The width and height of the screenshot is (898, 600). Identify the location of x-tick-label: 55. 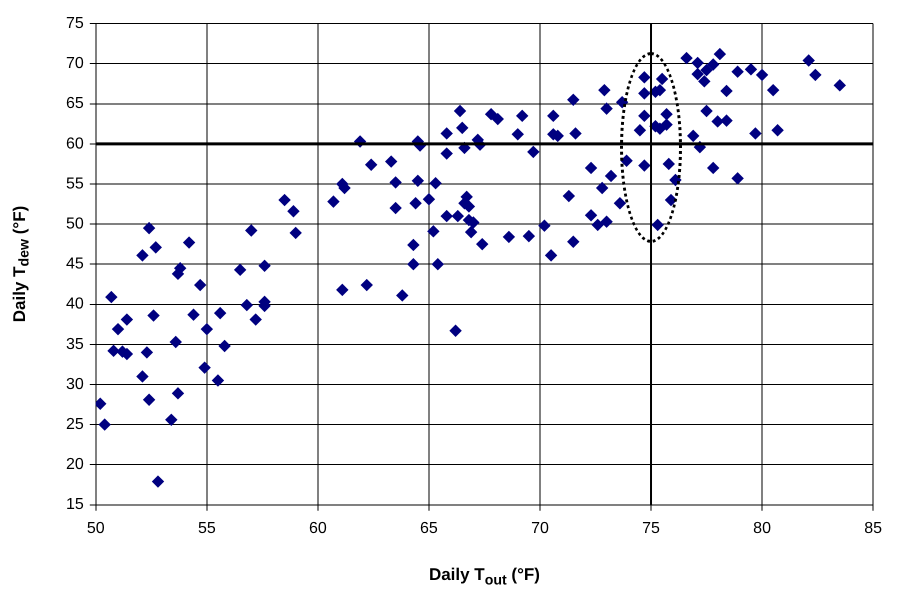
(207, 528).